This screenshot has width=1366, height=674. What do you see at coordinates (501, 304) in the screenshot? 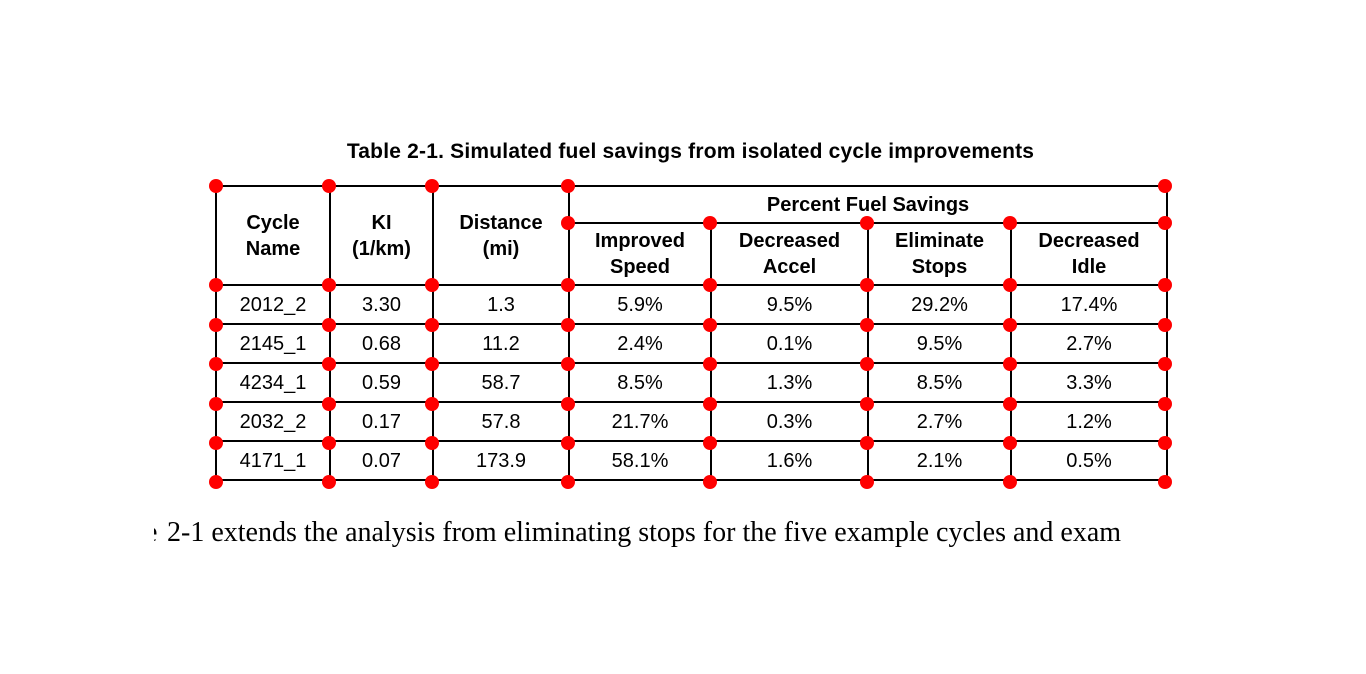
I see `table-cell: 1.3` at bounding box center [501, 304].